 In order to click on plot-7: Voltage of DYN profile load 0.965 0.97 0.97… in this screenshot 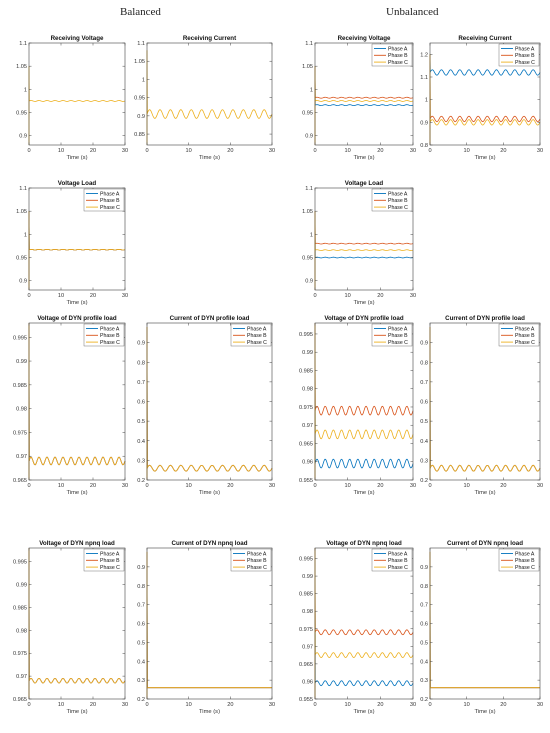, I will do `click(70, 405)`.